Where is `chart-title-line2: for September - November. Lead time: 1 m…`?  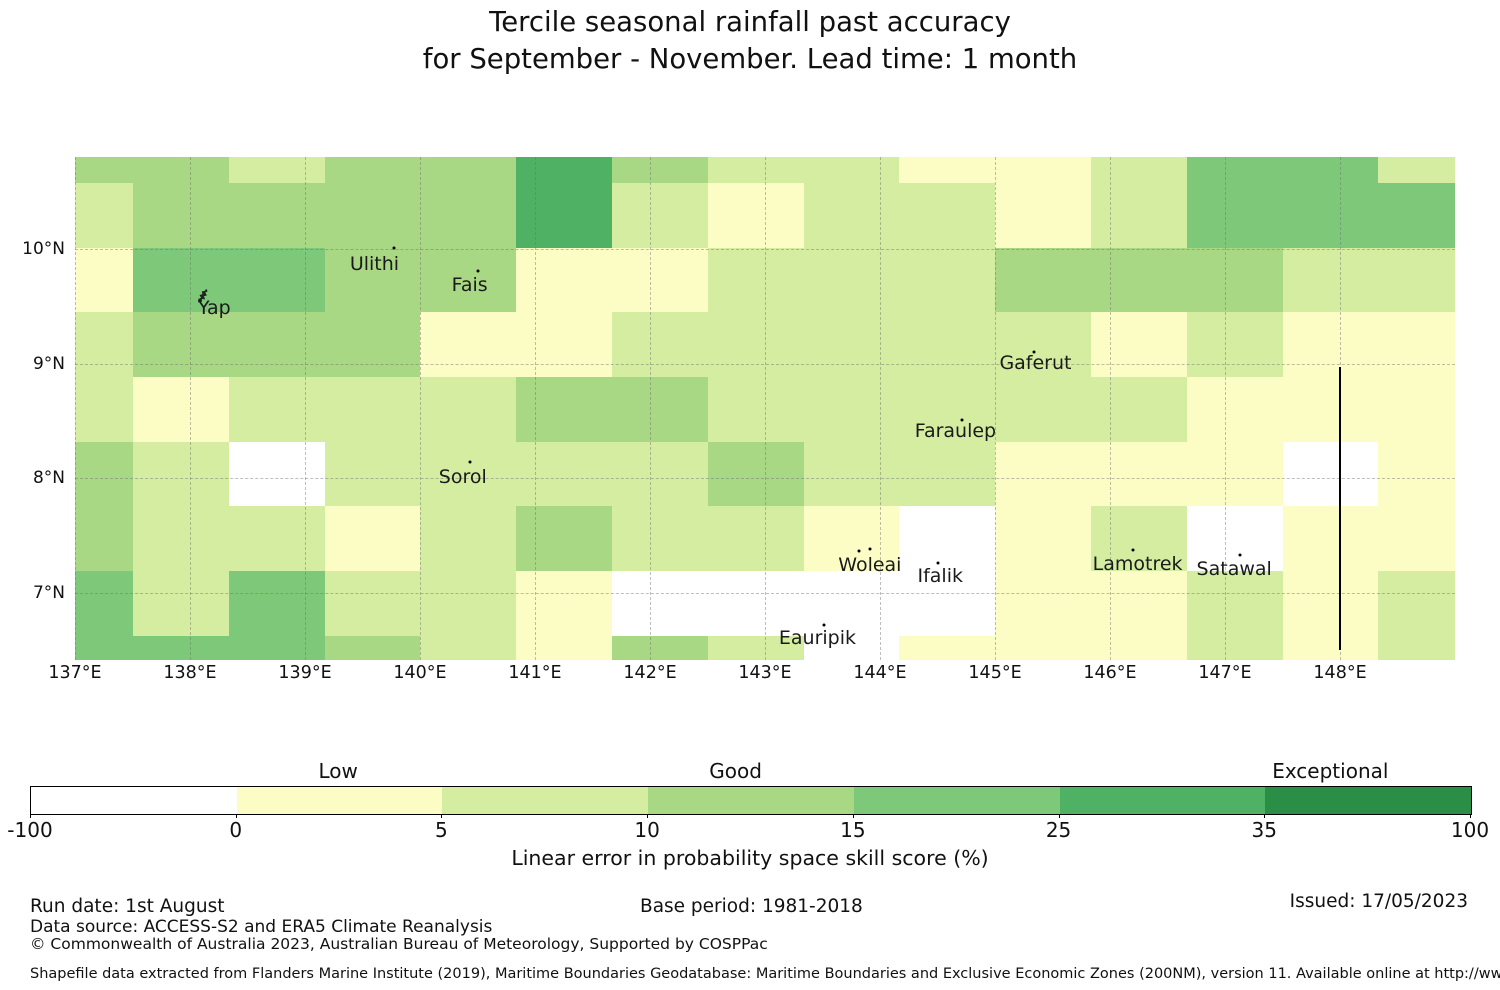 chart-title-line2: for September - November. Lead time: 1 m… is located at coordinates (750, 59).